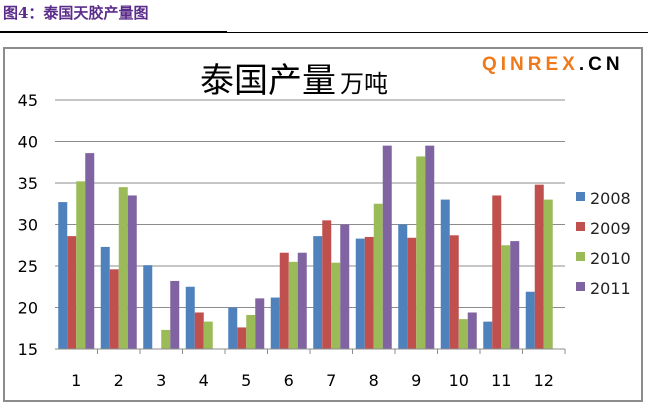 Image resolution: width=648 pixels, height=405 pixels. I want to click on legend-swatch-2011, so click(580, 286).